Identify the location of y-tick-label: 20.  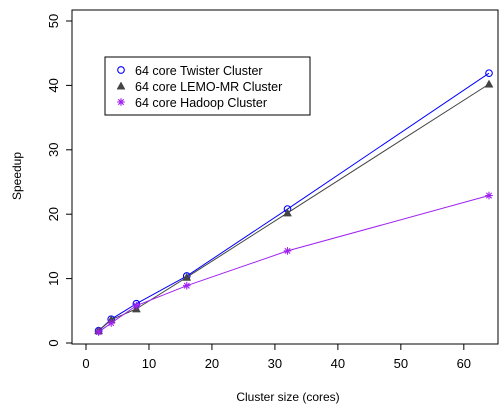
(53, 214).